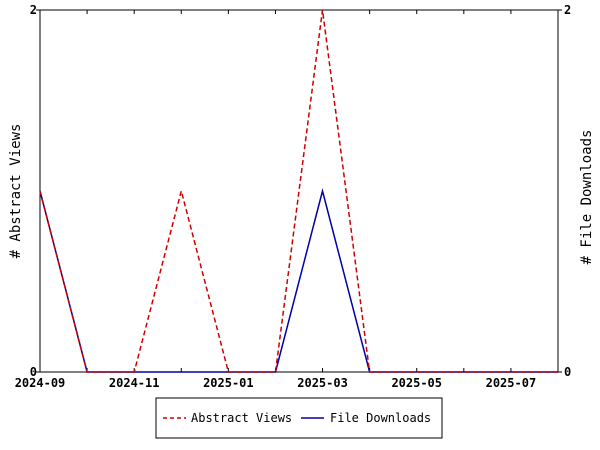 The image size is (600, 450). Describe the element at coordinates (33, 10) in the screenshot. I see `y-tick-label-left: 2` at that location.